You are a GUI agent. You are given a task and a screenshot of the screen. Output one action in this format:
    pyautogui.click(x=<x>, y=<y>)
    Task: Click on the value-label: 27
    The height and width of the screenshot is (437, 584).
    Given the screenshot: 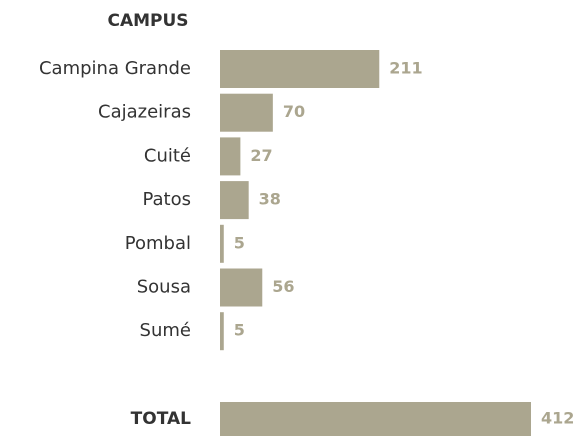 What is the action you would take?
    pyautogui.click(x=261, y=155)
    